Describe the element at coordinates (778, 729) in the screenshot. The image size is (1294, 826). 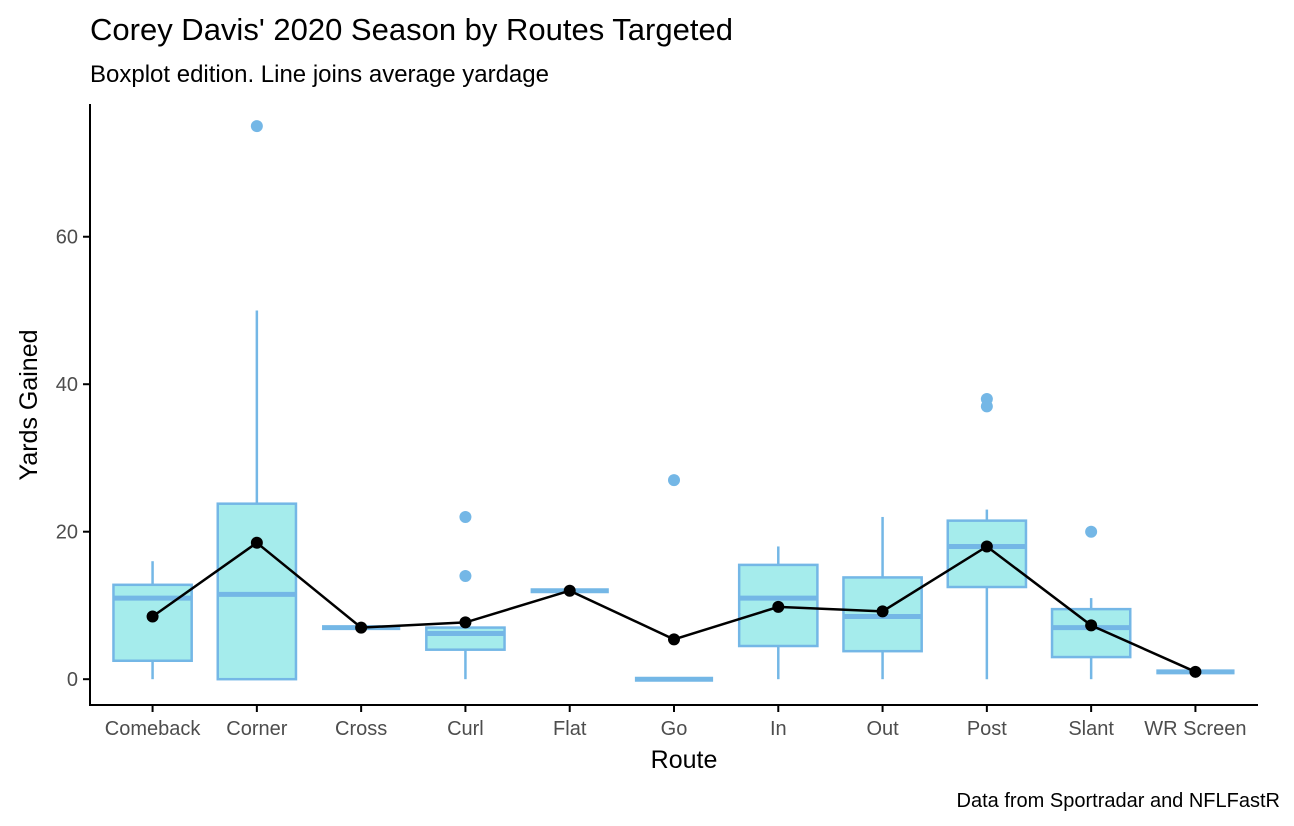
I see `x-tick-label: In` at that location.